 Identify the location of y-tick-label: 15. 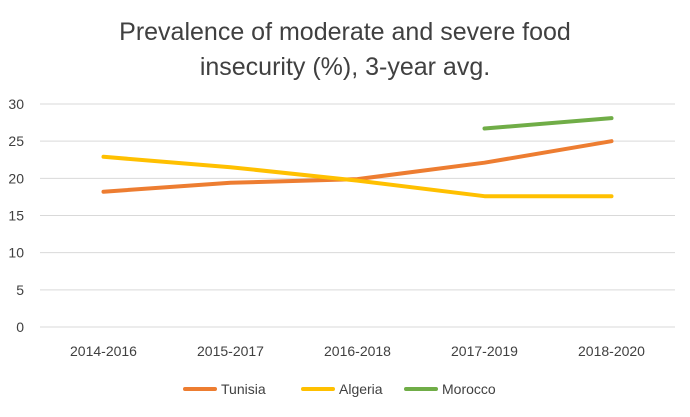
(16, 216).